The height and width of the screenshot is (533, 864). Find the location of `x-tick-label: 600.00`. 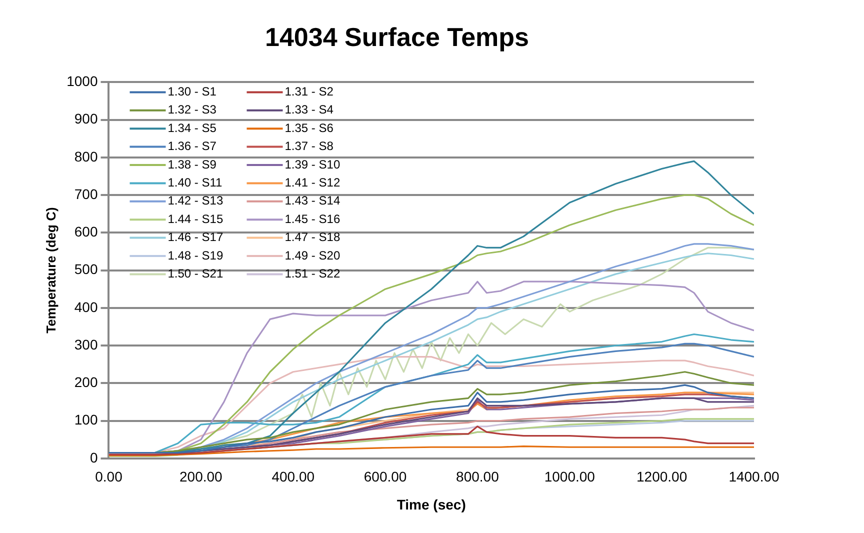

x-tick-label: 600.00 is located at coordinates (385, 476).